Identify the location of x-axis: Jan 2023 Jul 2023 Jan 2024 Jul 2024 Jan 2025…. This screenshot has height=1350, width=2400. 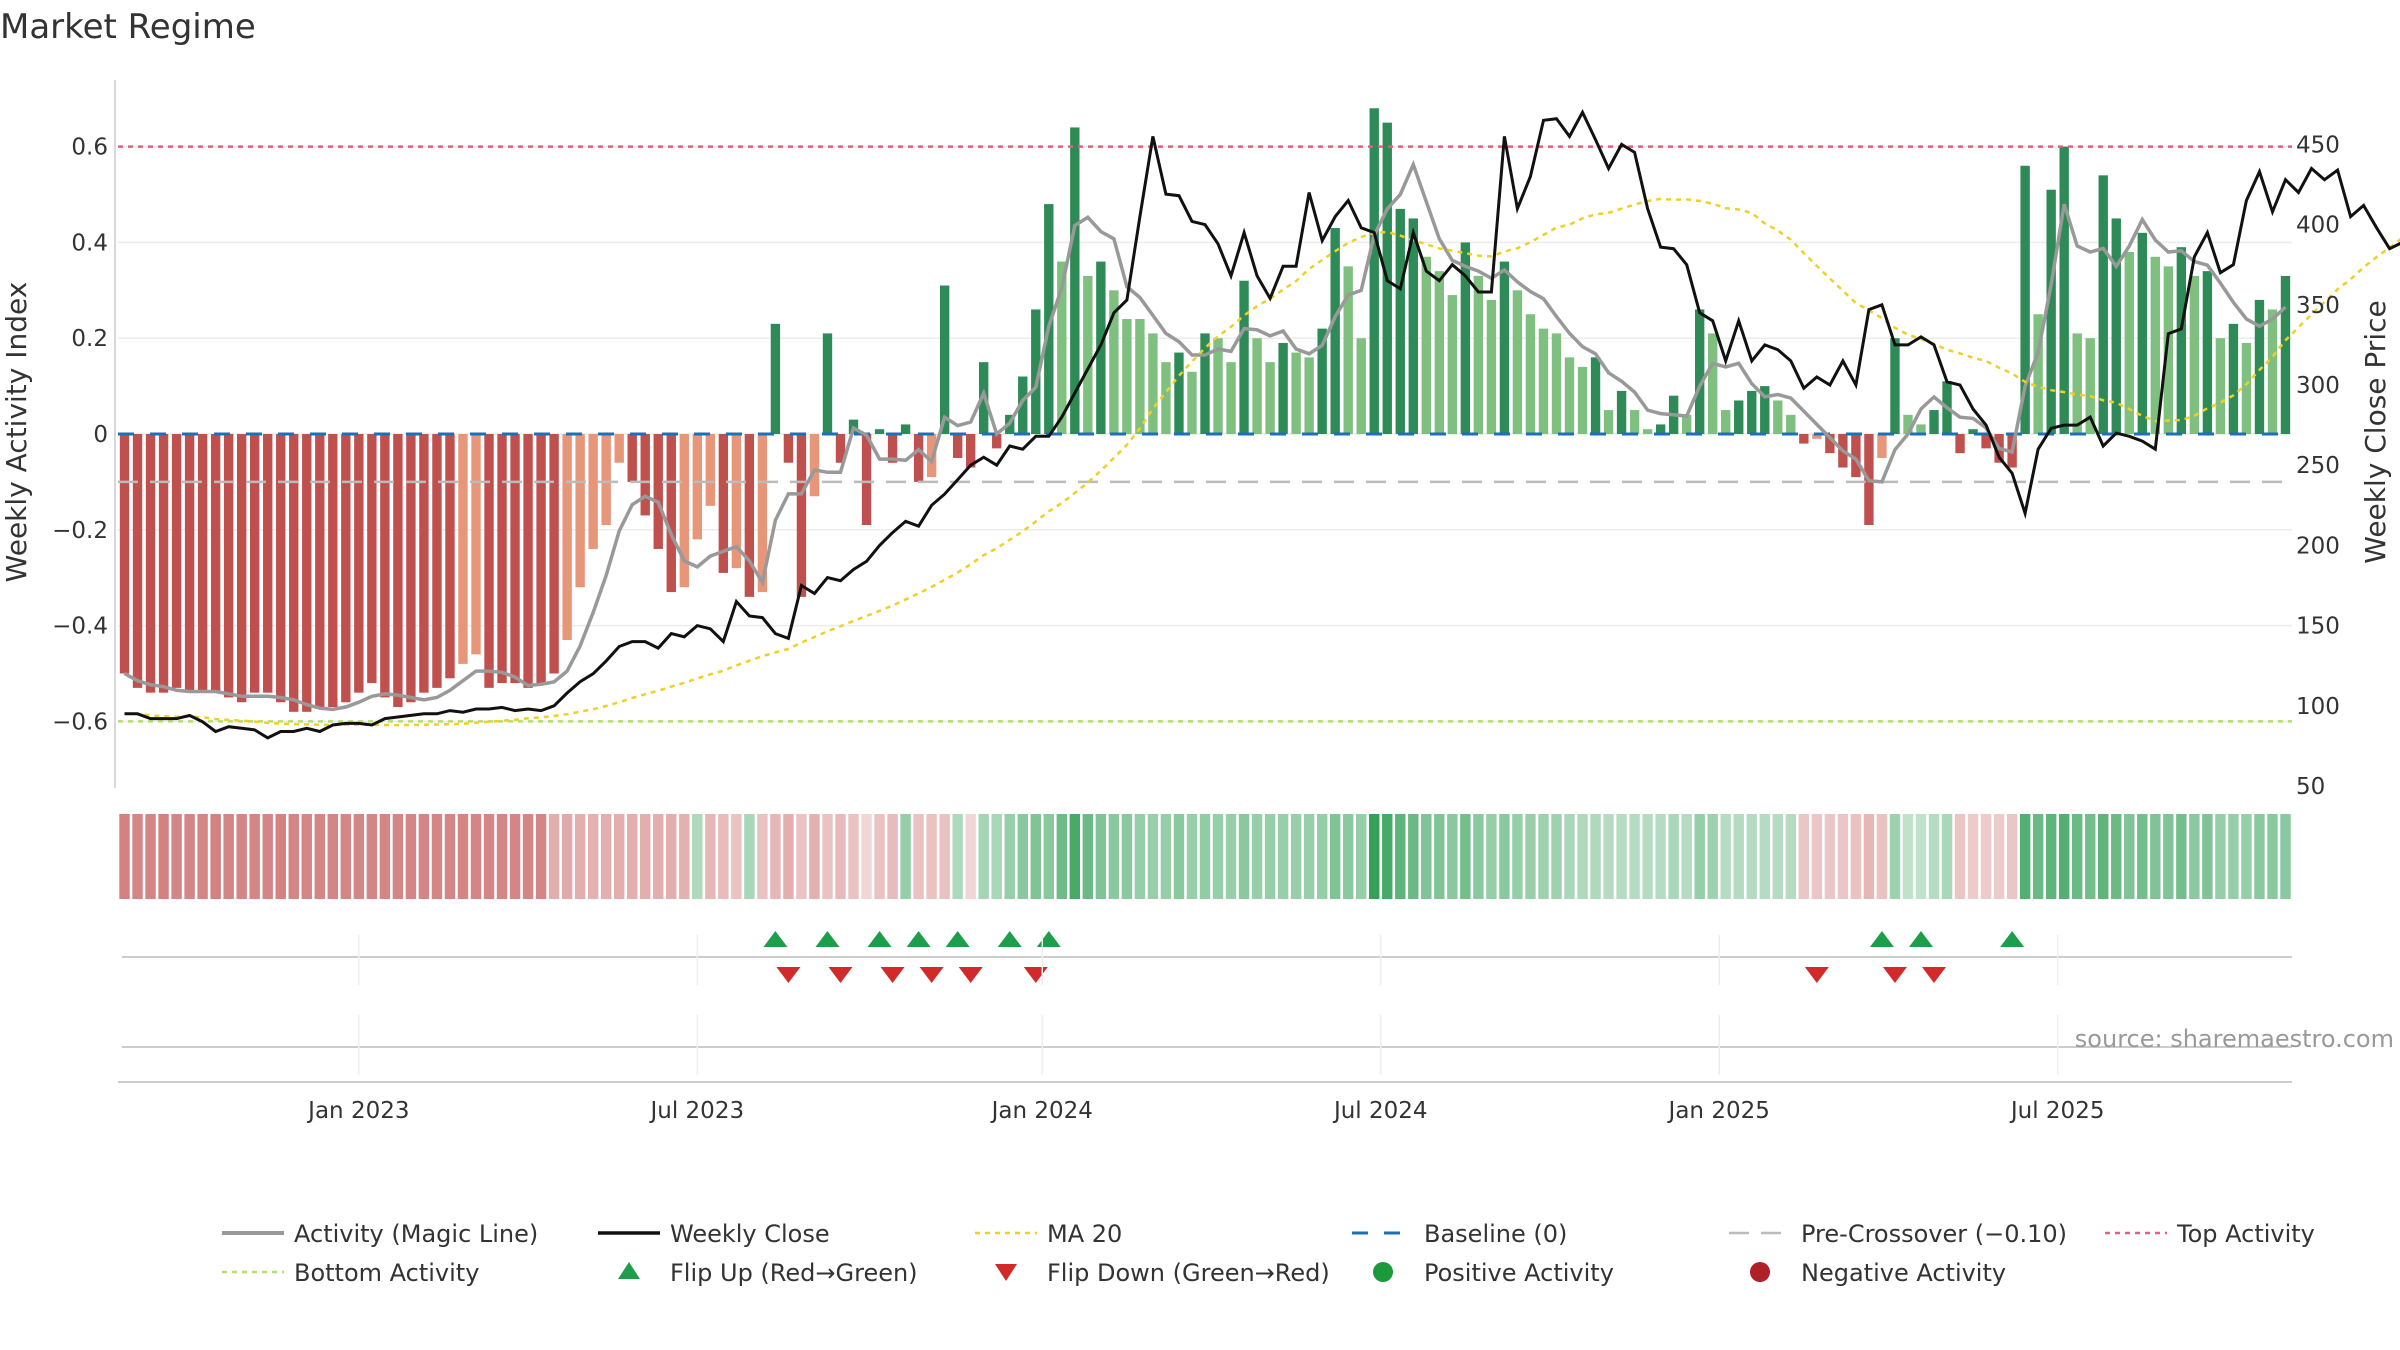
(1205, 1029).